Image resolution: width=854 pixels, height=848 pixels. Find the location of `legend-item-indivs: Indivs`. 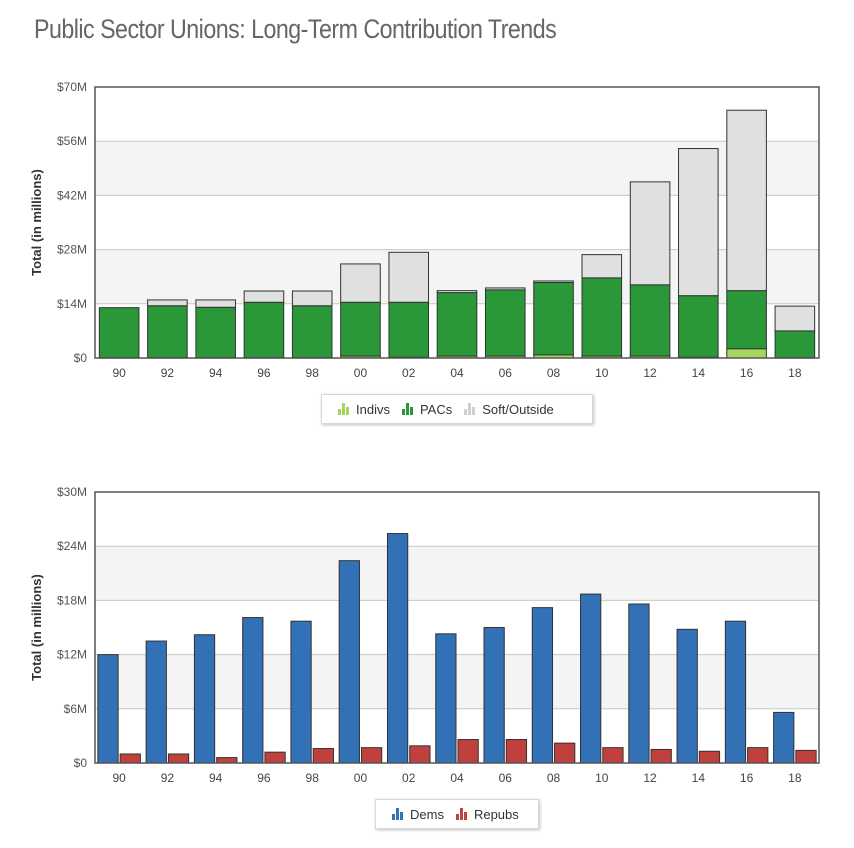

legend-item-indivs: Indivs is located at coordinates (364, 409).